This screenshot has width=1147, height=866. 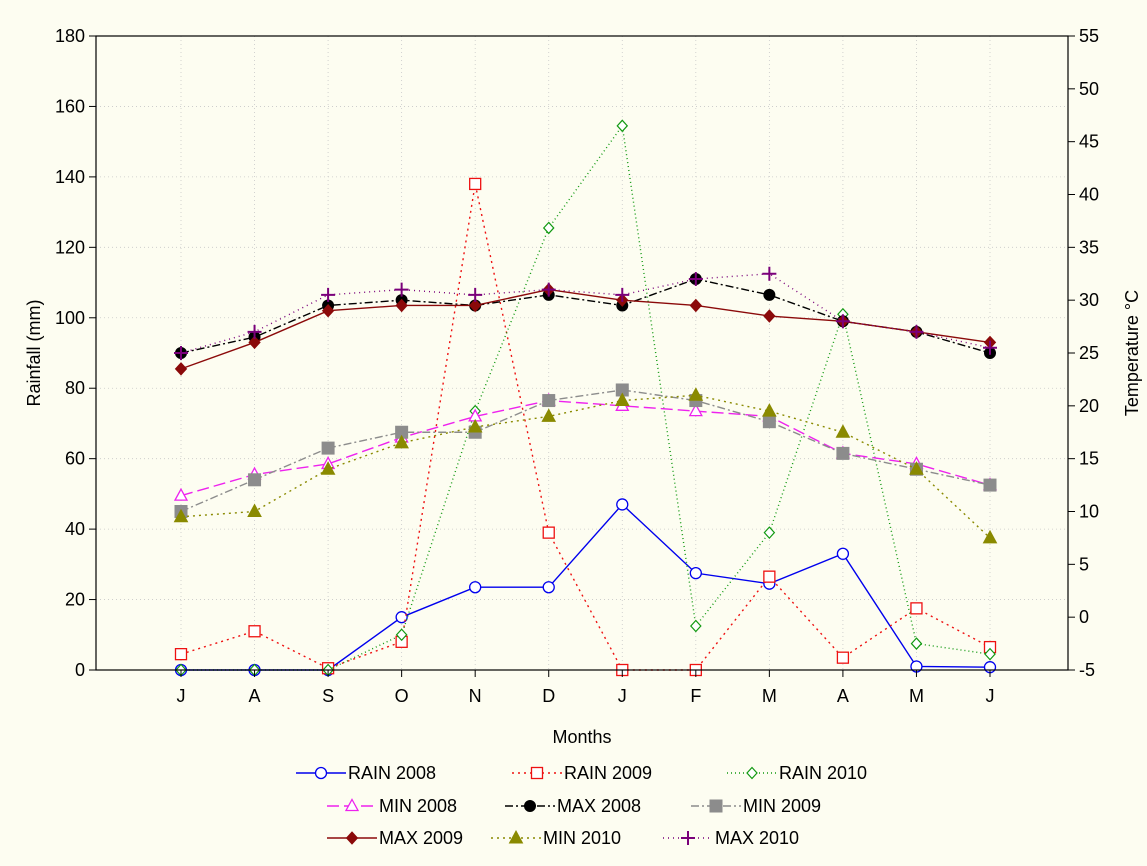 What do you see at coordinates (582, 773) in the screenshot?
I see `legend-item: RAIN 2009` at bounding box center [582, 773].